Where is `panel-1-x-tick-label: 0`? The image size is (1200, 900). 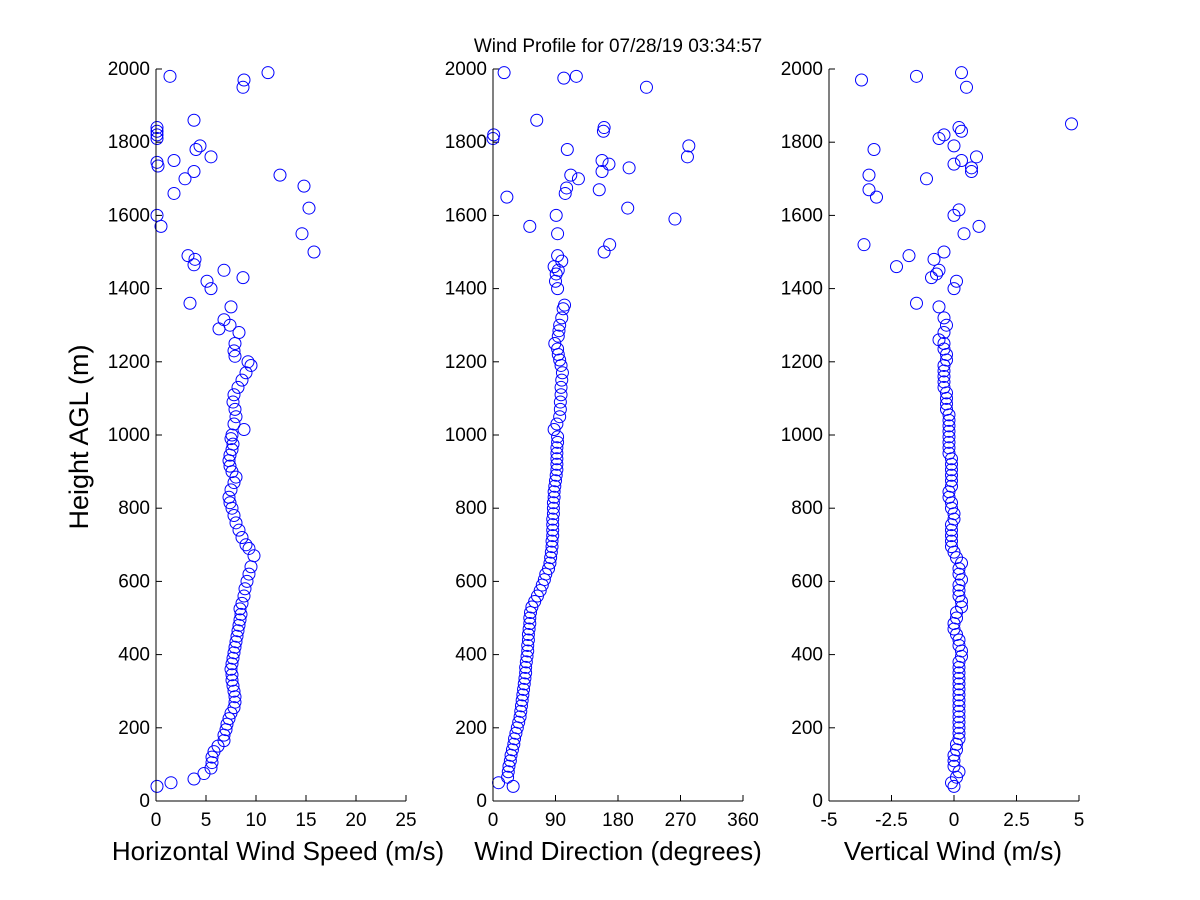
panel-1-x-tick-label: 0 is located at coordinates (493, 820).